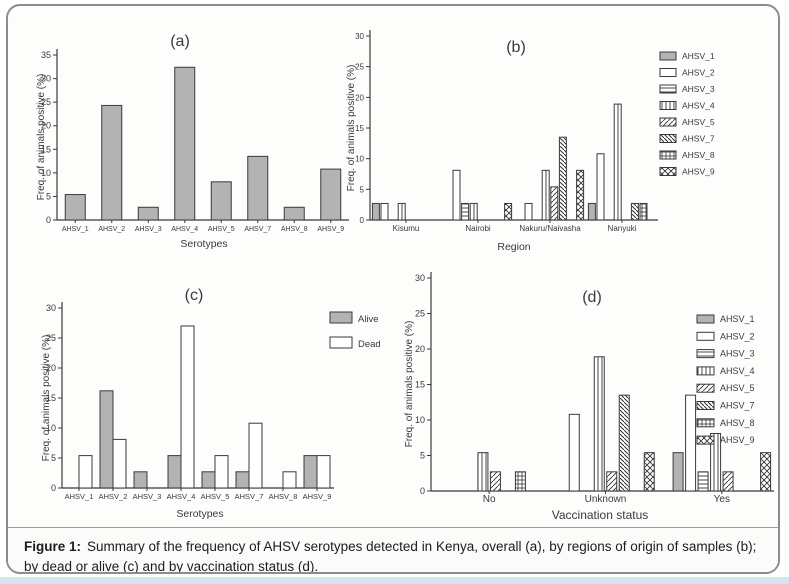  Describe the element at coordinates (323, 472) in the screenshot. I see `bar-AHSV_9-dead` at that location.